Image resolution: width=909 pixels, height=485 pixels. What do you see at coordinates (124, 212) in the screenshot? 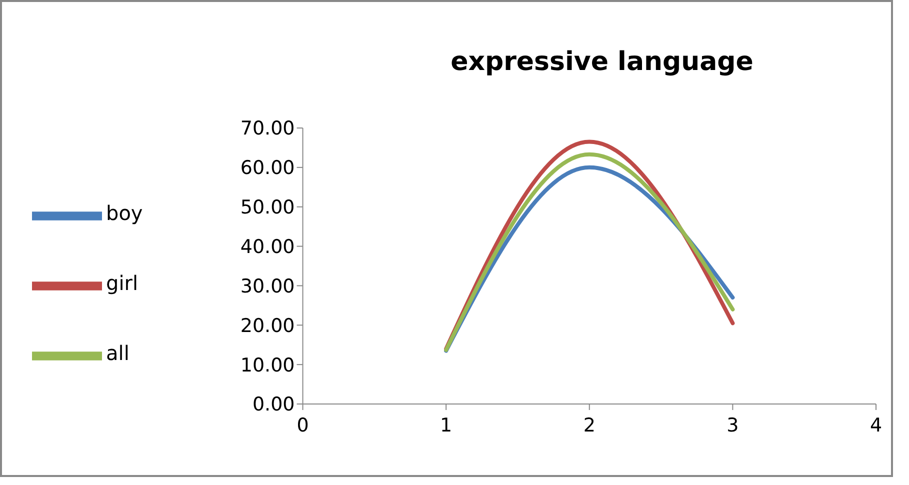
I see `legend-label: boy` at bounding box center [124, 212].